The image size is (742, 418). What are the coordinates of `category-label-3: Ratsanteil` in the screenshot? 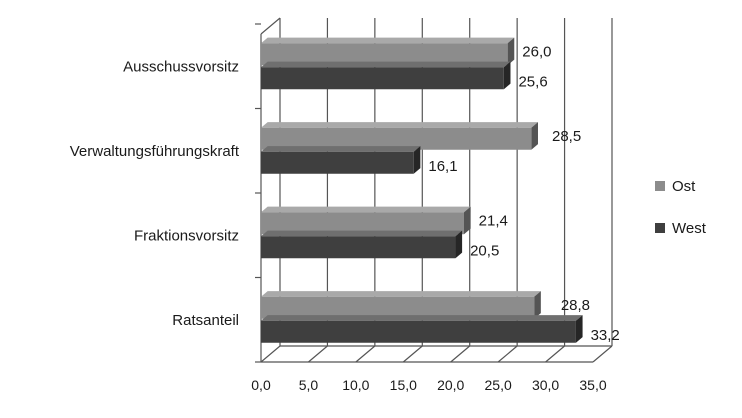 It's located at (205, 320).